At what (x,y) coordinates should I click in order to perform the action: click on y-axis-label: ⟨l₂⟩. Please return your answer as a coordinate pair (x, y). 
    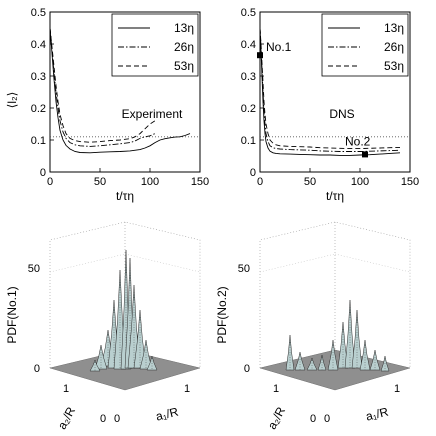
    Looking at the image, I should click on (12, 100).